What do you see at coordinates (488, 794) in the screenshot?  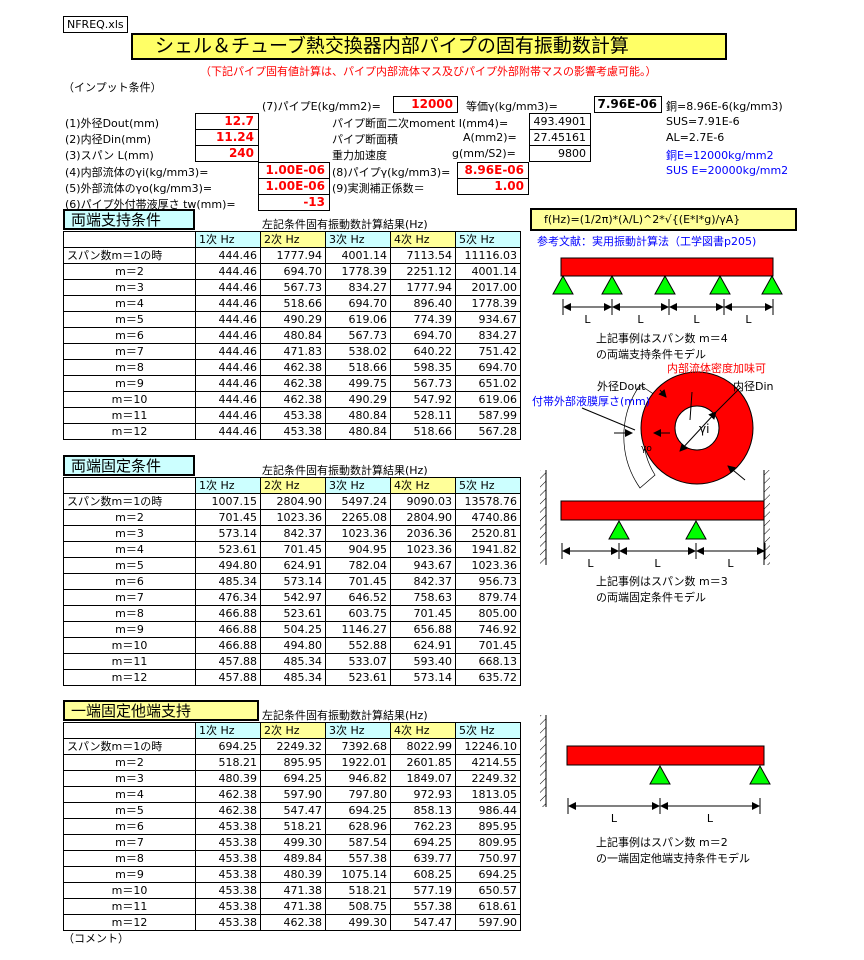 I see `frequency-cell: 1813.05` at bounding box center [488, 794].